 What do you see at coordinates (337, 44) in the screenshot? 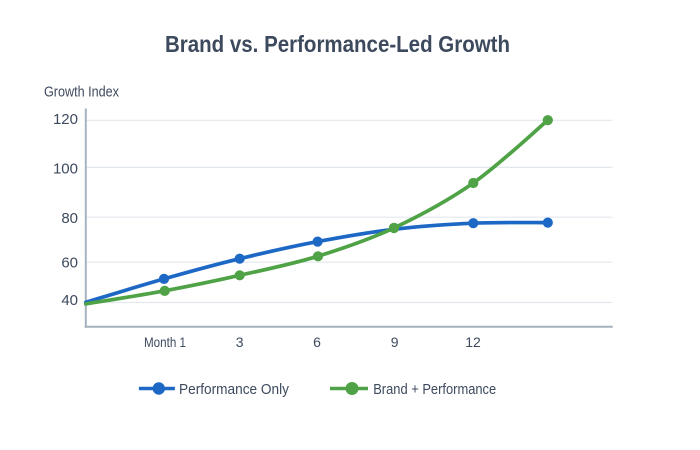
I see `svg-text:Brand vs. Performance-Led Grow: Brand vs. Performance-Led Growth` at bounding box center [337, 44].